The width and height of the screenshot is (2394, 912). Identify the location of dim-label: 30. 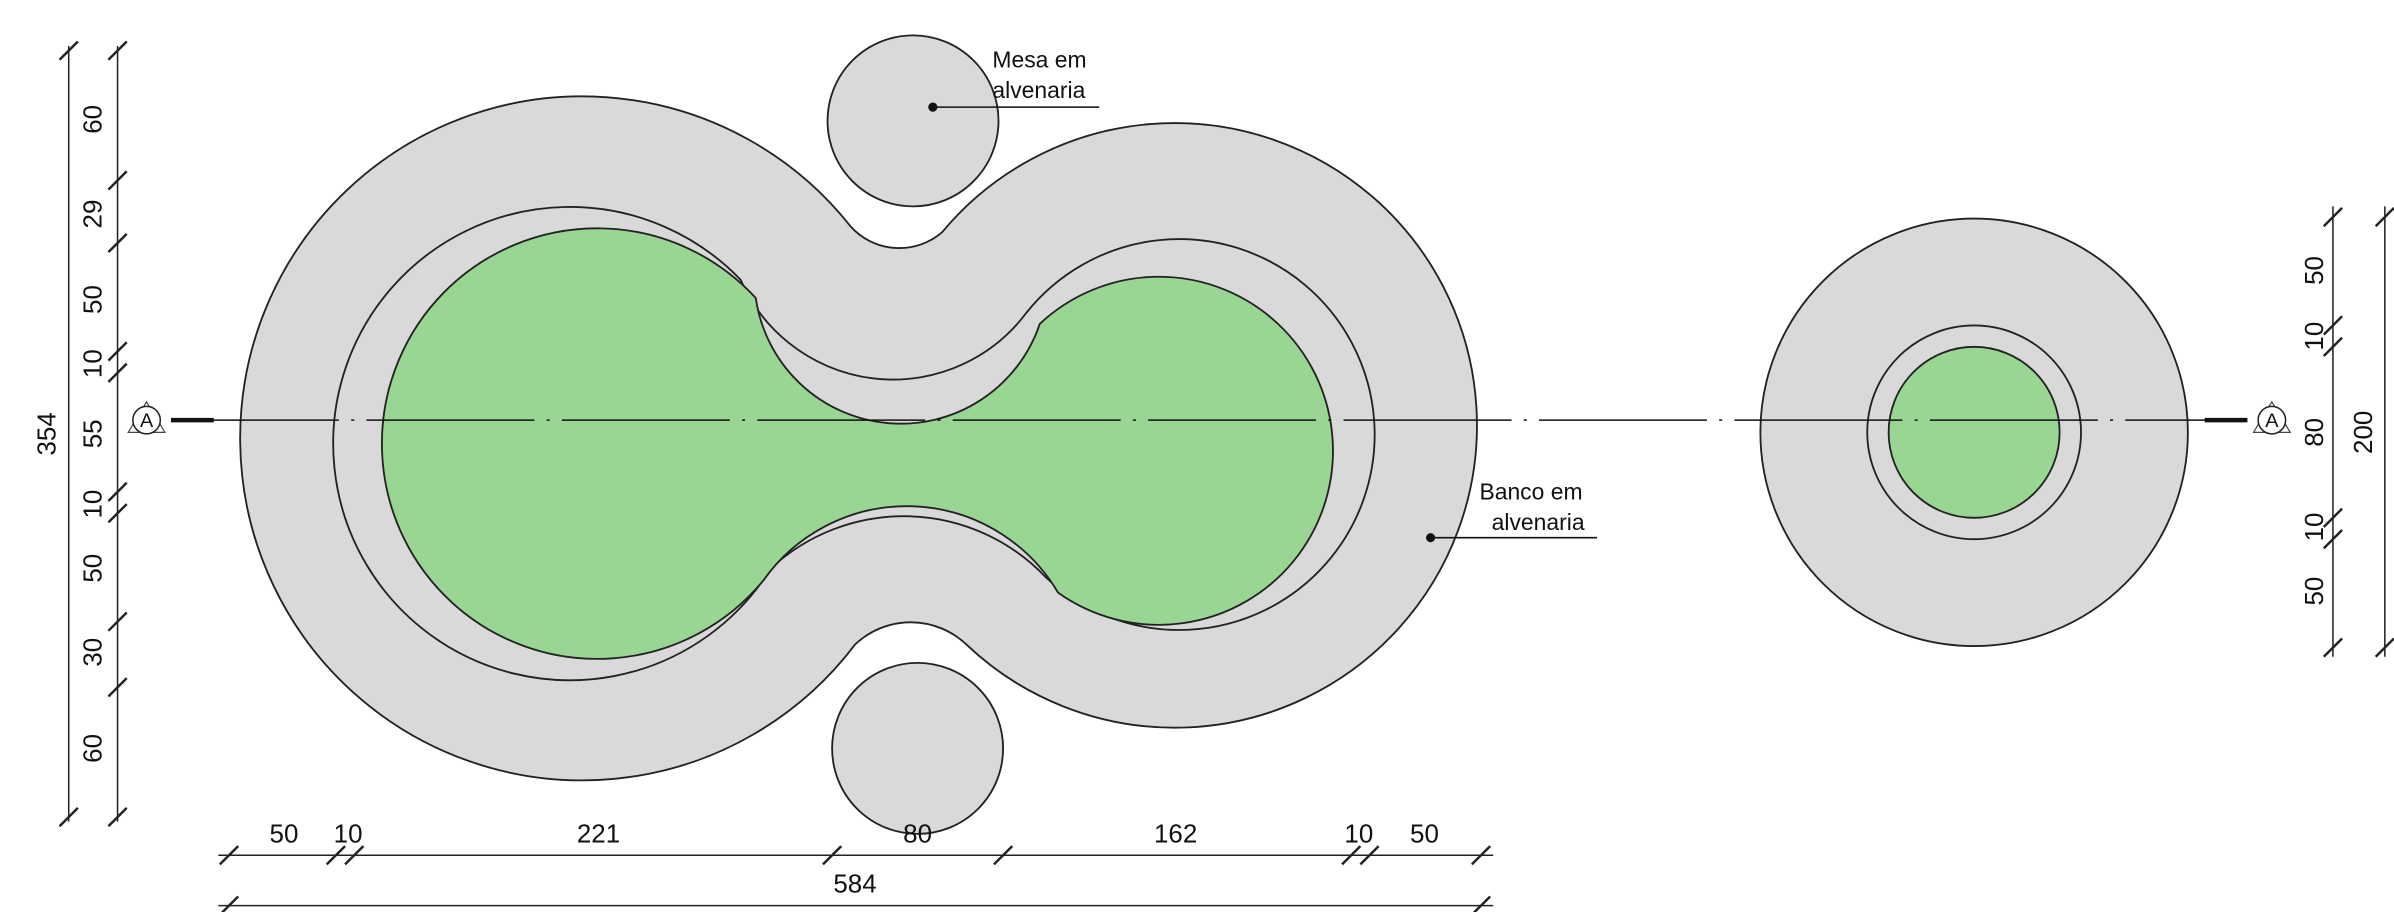
(94, 652).